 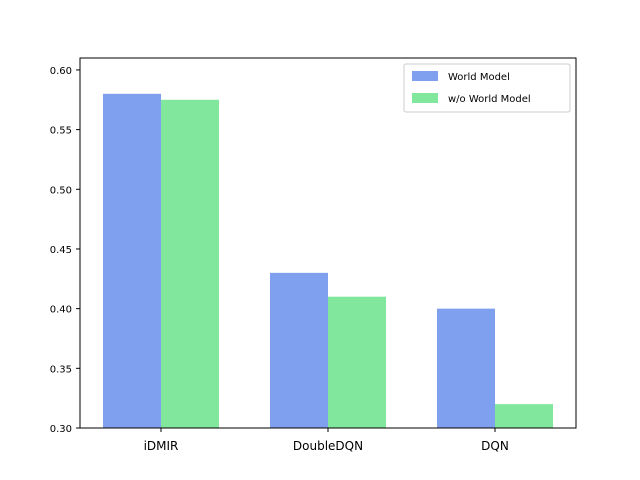 I want to click on y-axis: 0.30 0.35 0.40 0.45 0.50 0.55 0.60, so click(x=65, y=250).